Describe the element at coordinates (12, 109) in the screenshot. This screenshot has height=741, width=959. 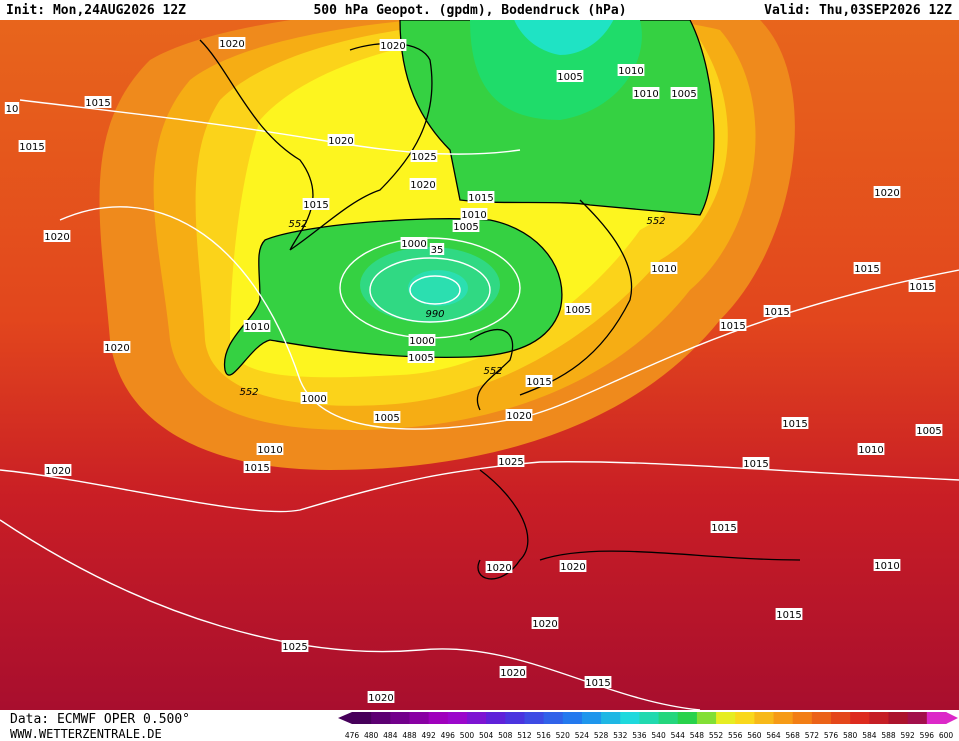
I see `isobar-label: 10` at that location.